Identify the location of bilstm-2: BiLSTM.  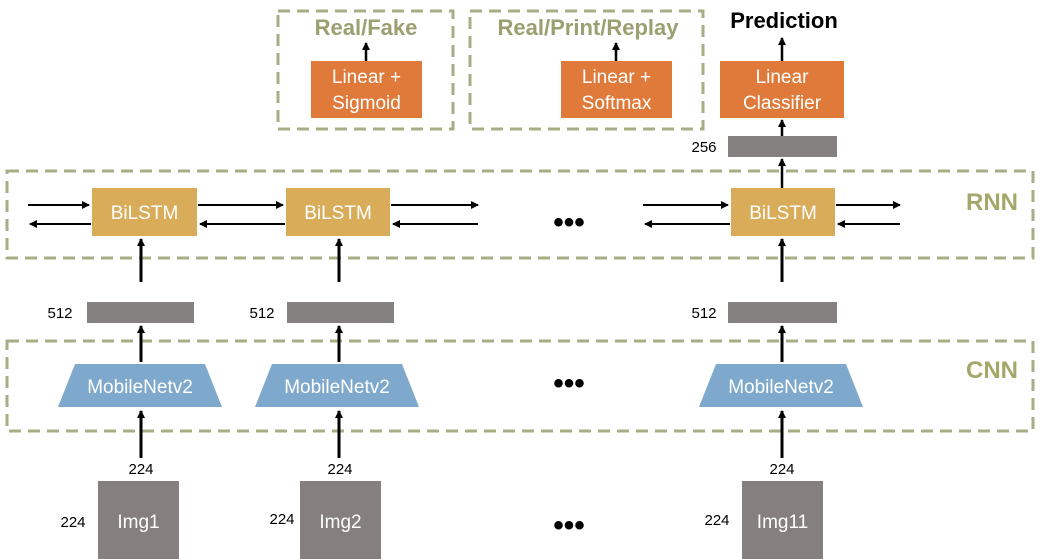
(338, 212).